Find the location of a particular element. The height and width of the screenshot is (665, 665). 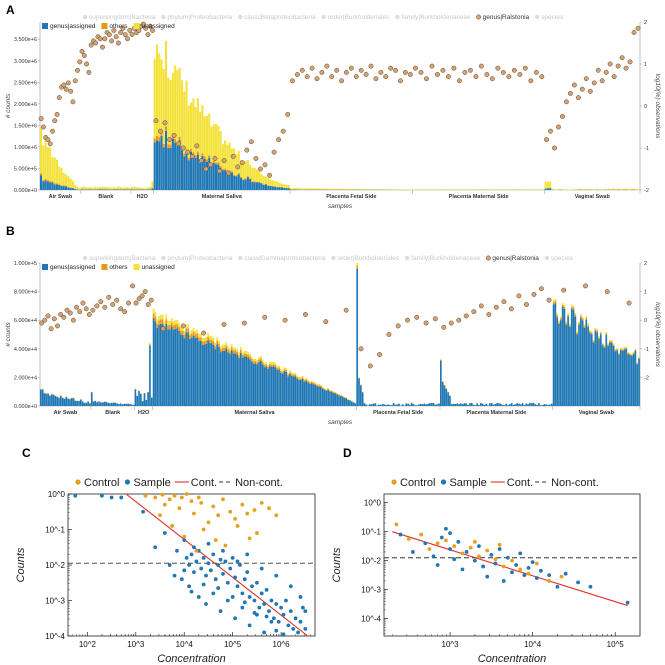

group-label: Blank is located at coordinates (106, 197).